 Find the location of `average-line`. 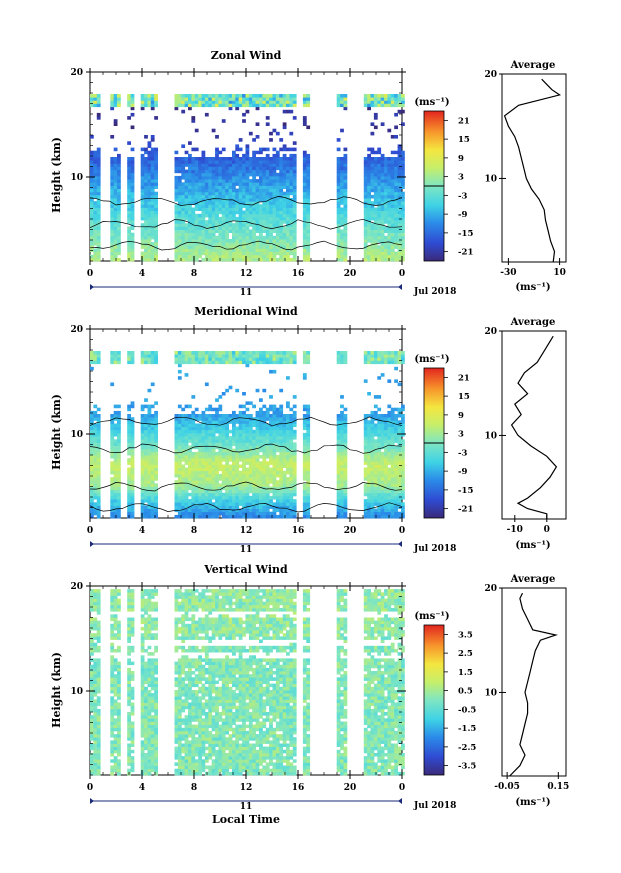

average-line is located at coordinates (532, 170).